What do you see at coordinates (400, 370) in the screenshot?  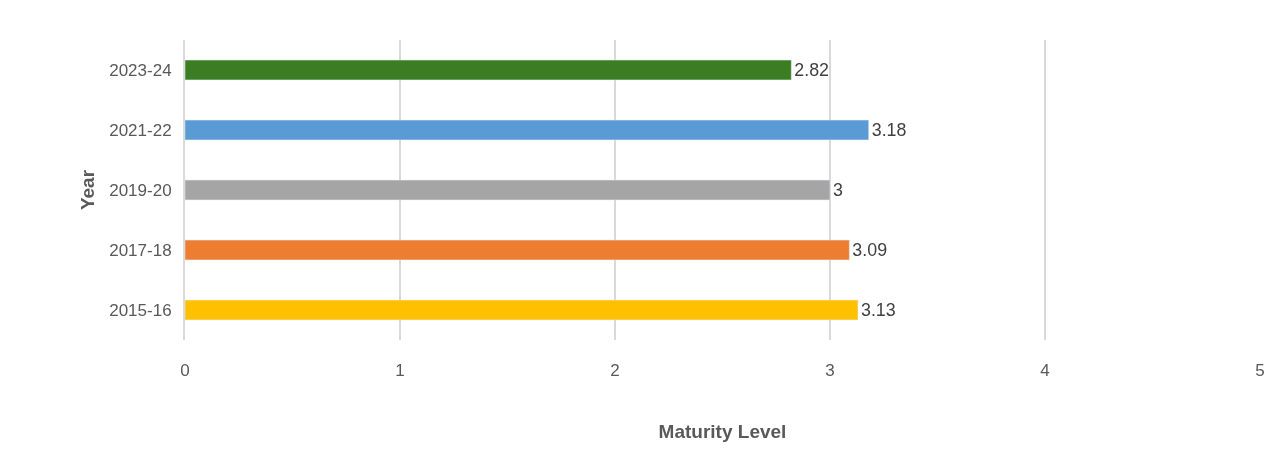 I see `x-tick-label: 1` at bounding box center [400, 370].